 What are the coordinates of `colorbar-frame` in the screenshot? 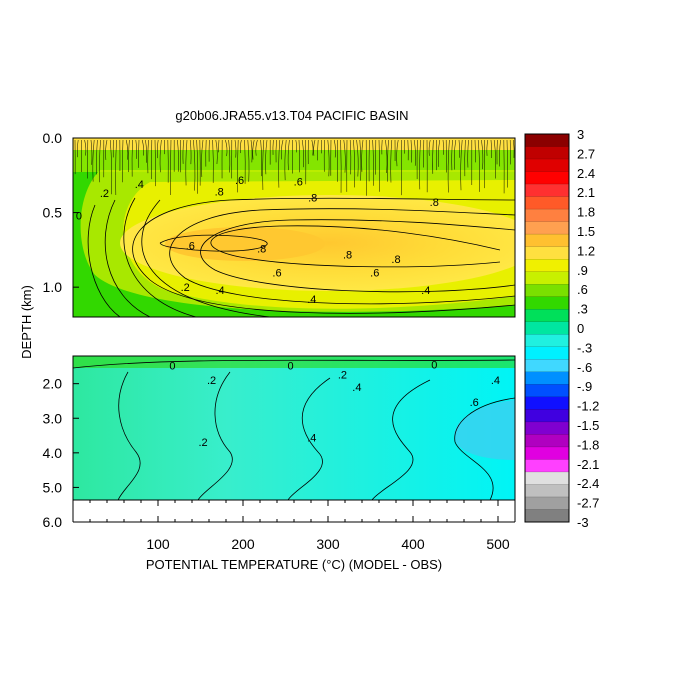 It's located at (547, 328).